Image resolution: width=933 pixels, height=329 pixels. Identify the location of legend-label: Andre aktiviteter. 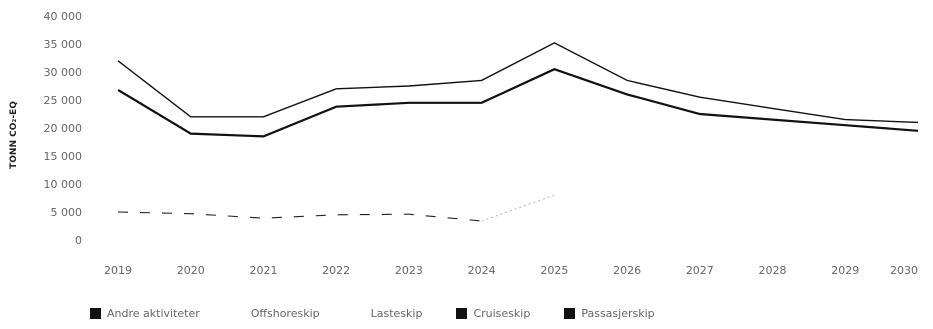
(153, 313).